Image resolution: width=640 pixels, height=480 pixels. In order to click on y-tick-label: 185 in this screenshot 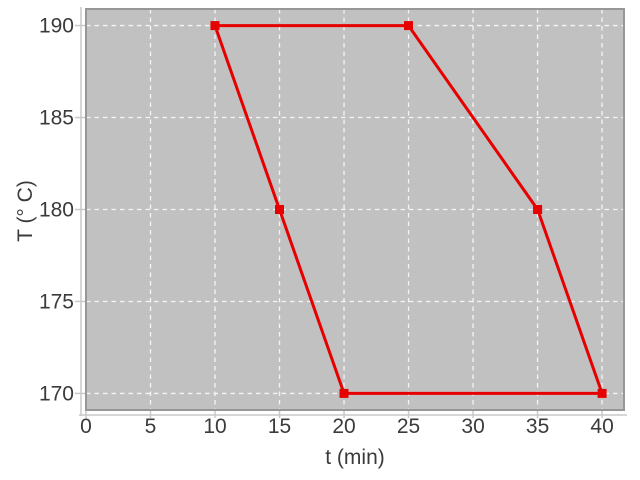, I will do `click(56, 118)`.